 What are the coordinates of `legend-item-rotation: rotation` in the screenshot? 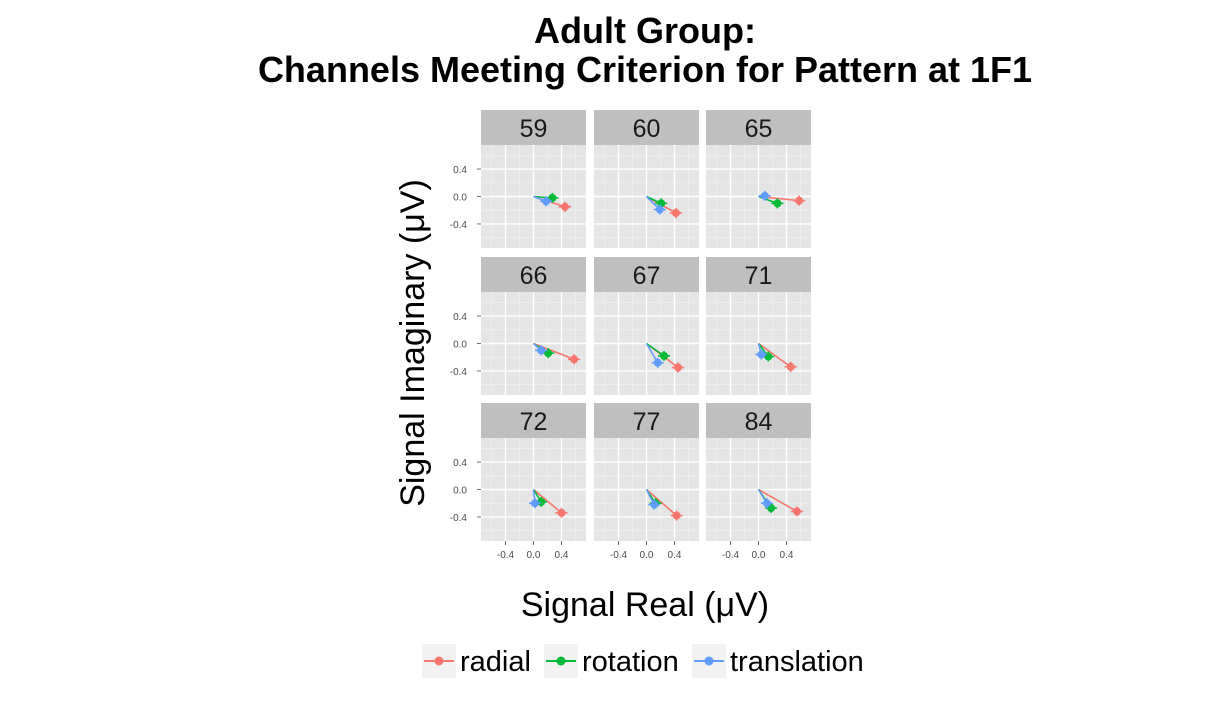 It's located at (611, 661).